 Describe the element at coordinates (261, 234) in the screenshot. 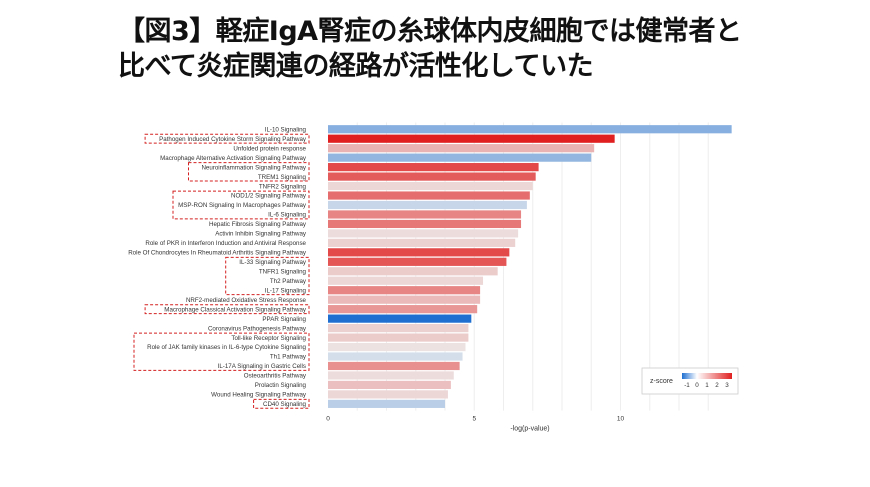

I see `category-label: Activin Inhibin Signaling Pathway` at that location.